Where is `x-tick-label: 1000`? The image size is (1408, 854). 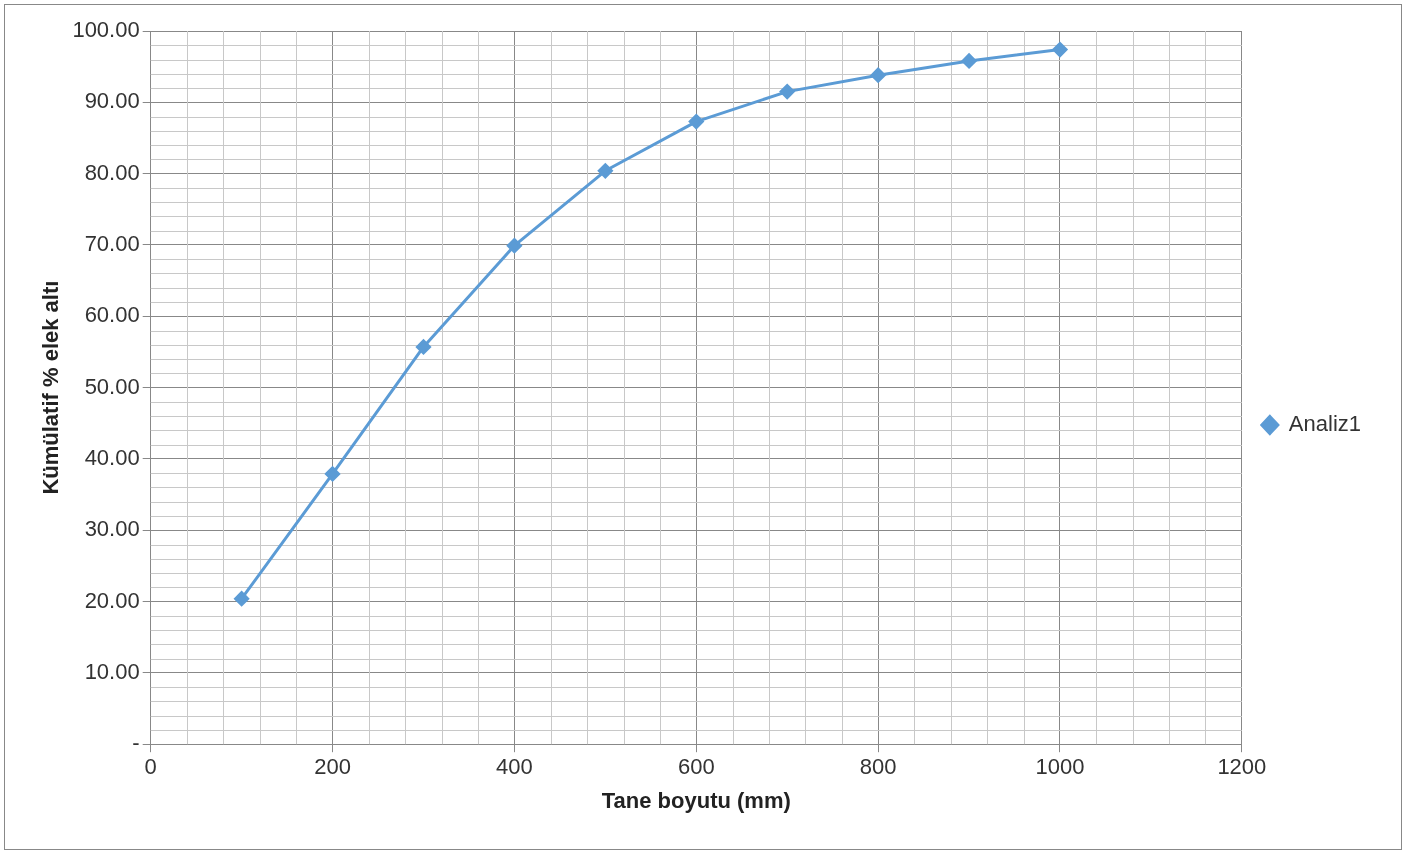
x-tick-label: 1000 is located at coordinates (1060, 767).